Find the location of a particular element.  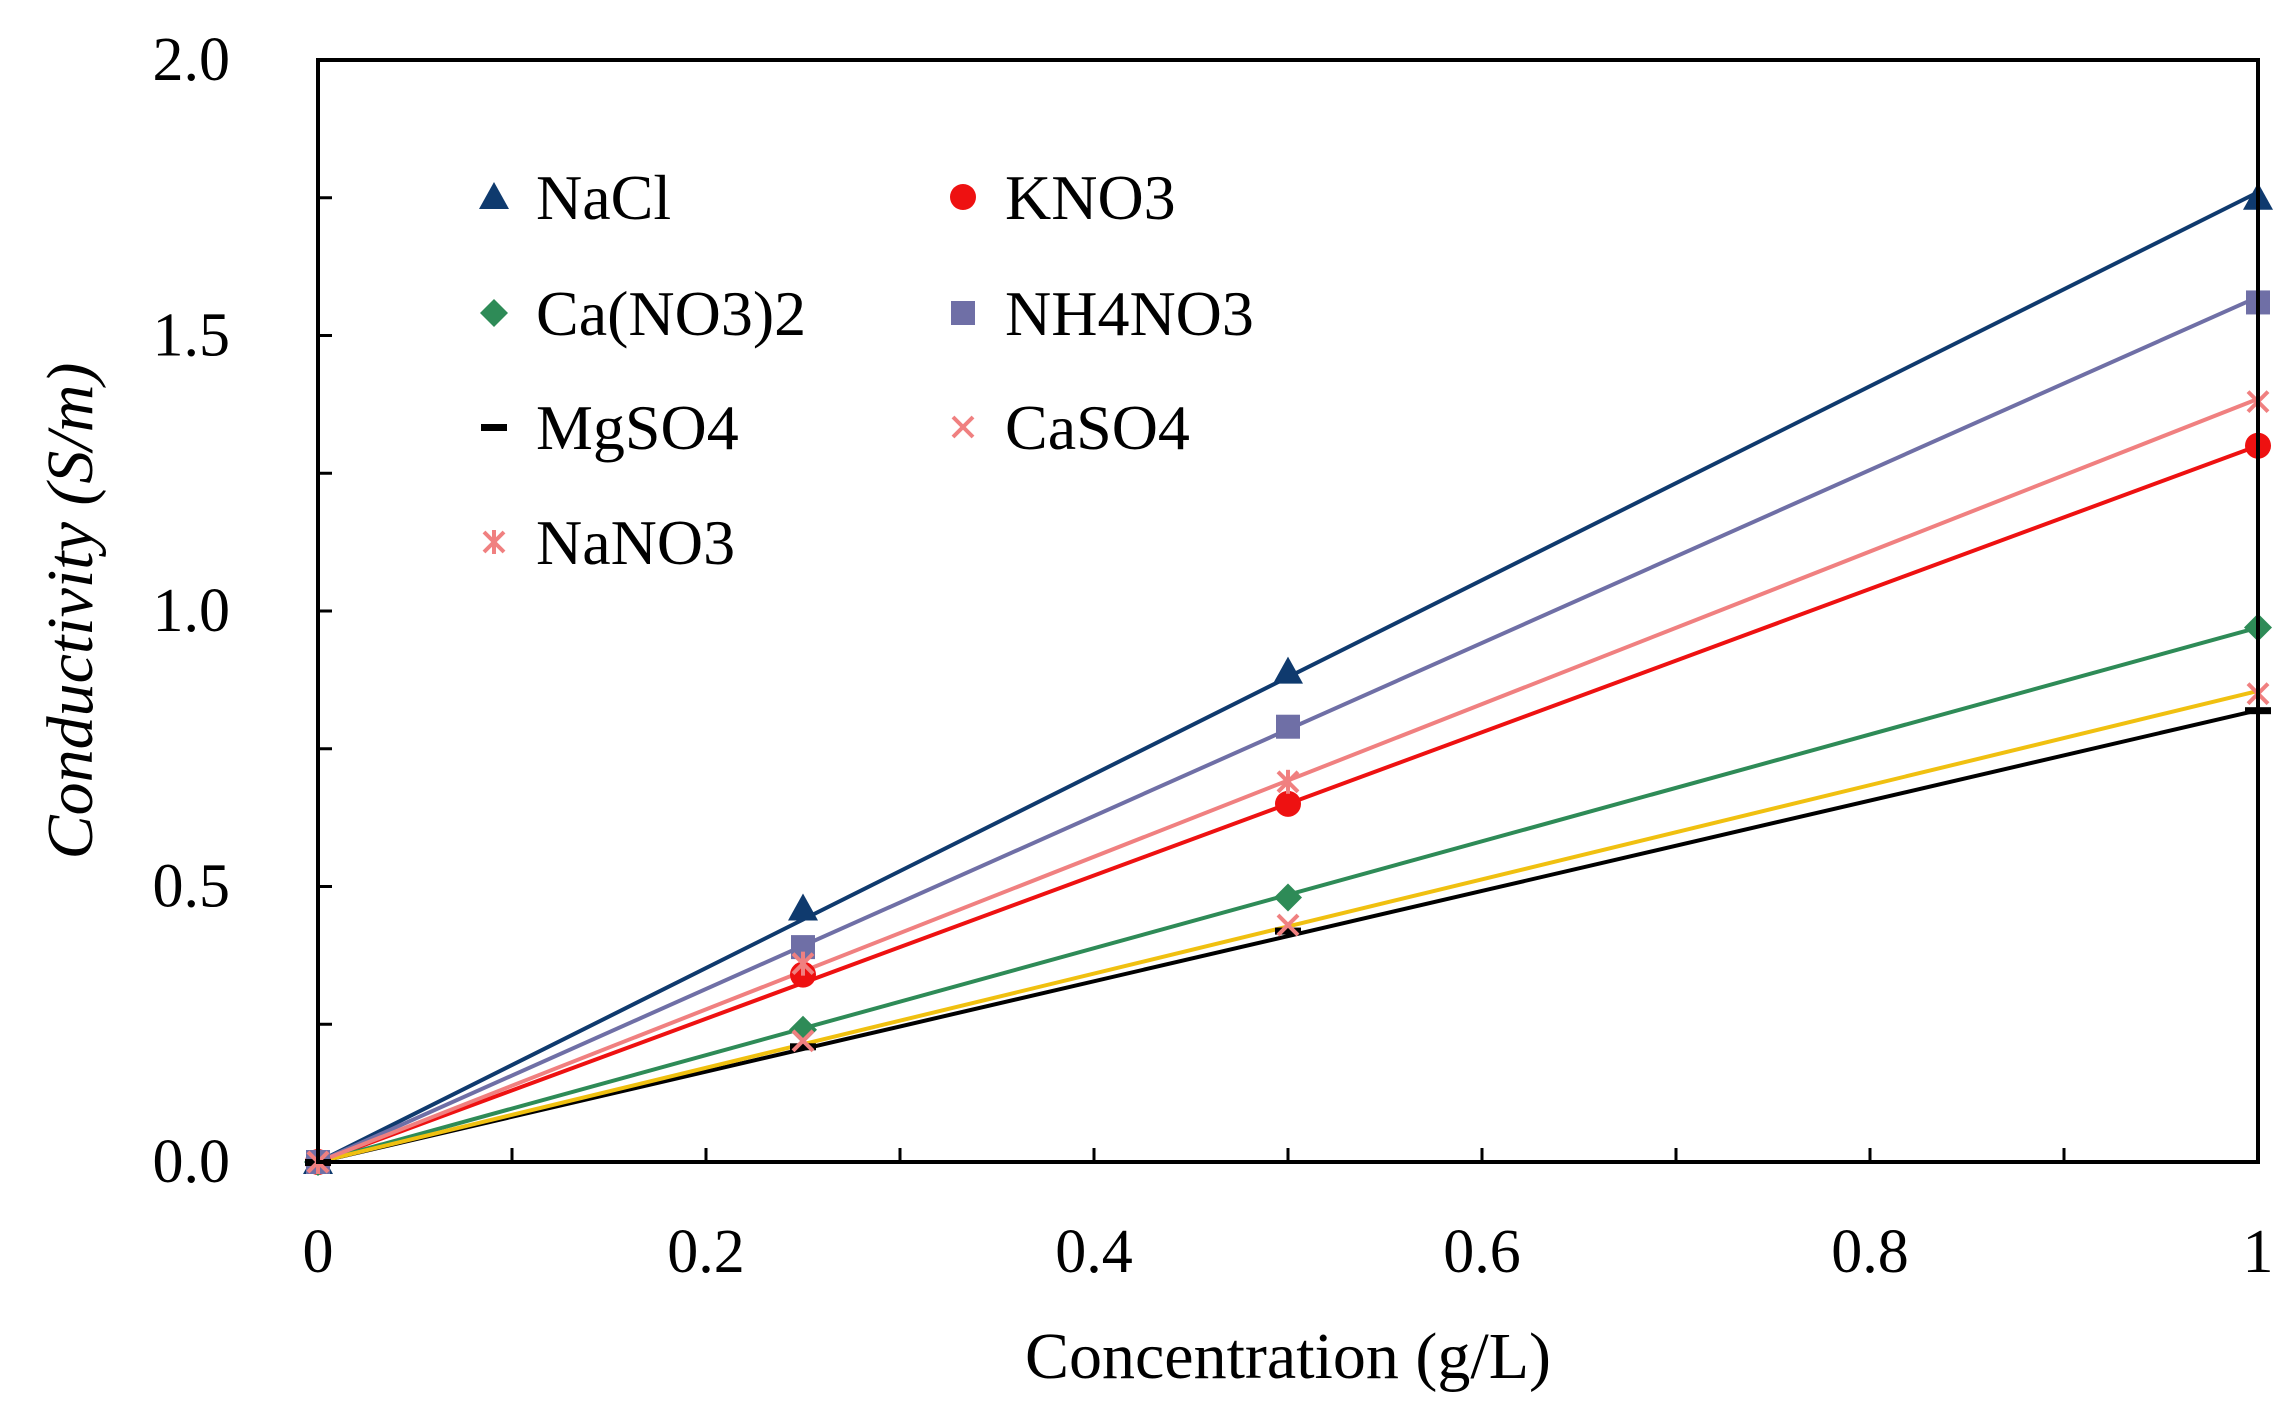

x-tick-label: 0 is located at coordinates (318, 1252).